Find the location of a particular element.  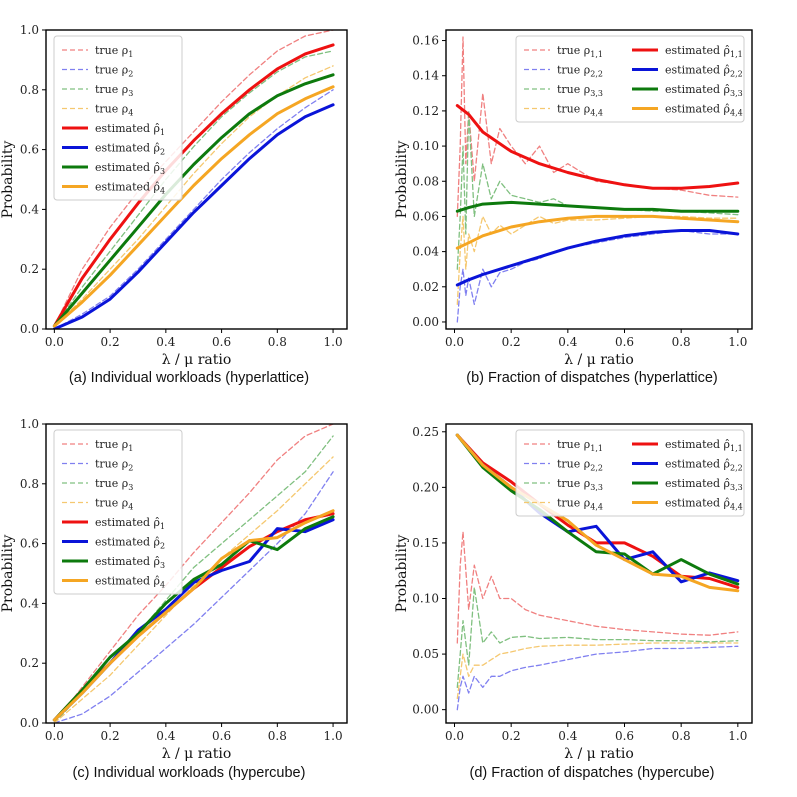

y-tick-label: 0.00 is located at coordinates (425, 322).